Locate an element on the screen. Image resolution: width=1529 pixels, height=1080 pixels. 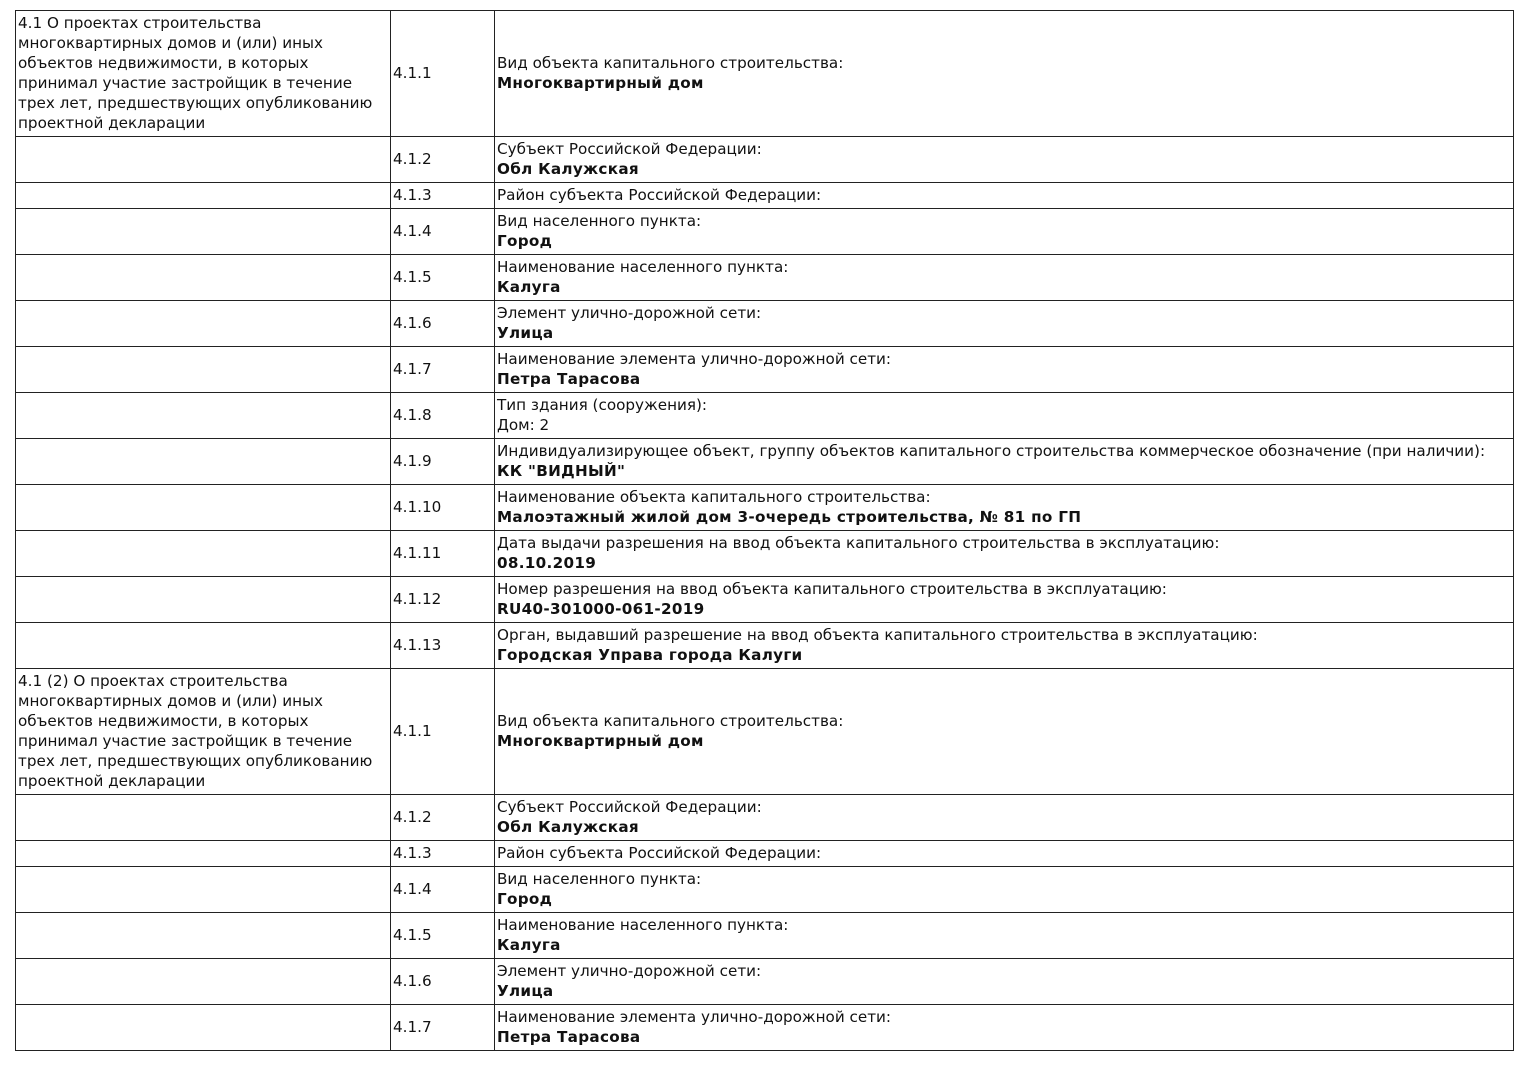
field-value: RU40-301000-061-2019 is located at coordinates (601, 609).